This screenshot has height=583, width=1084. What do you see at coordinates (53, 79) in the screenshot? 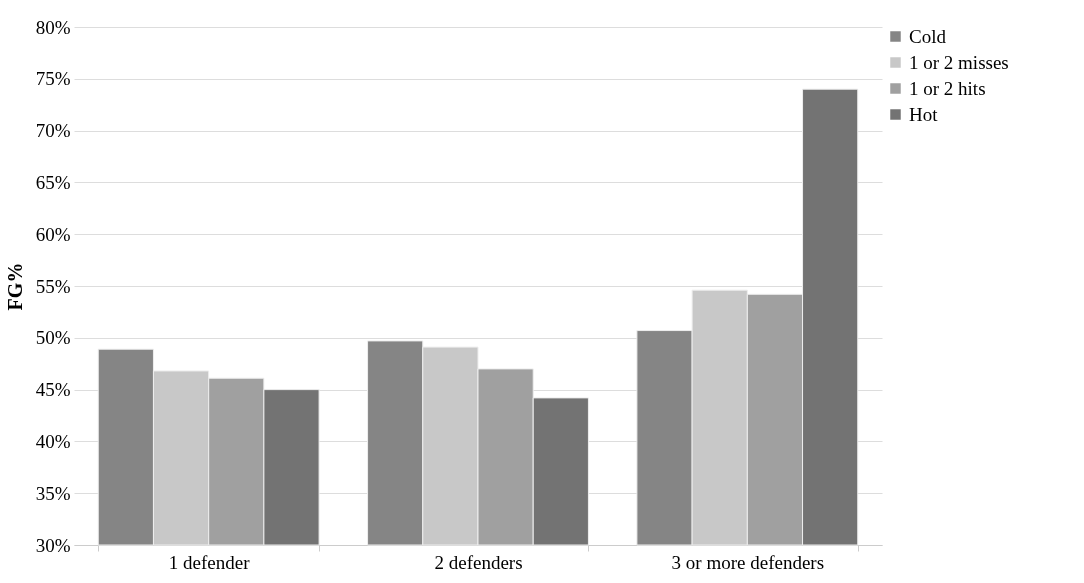
I see `y-tick-label: 75%` at bounding box center [53, 79].